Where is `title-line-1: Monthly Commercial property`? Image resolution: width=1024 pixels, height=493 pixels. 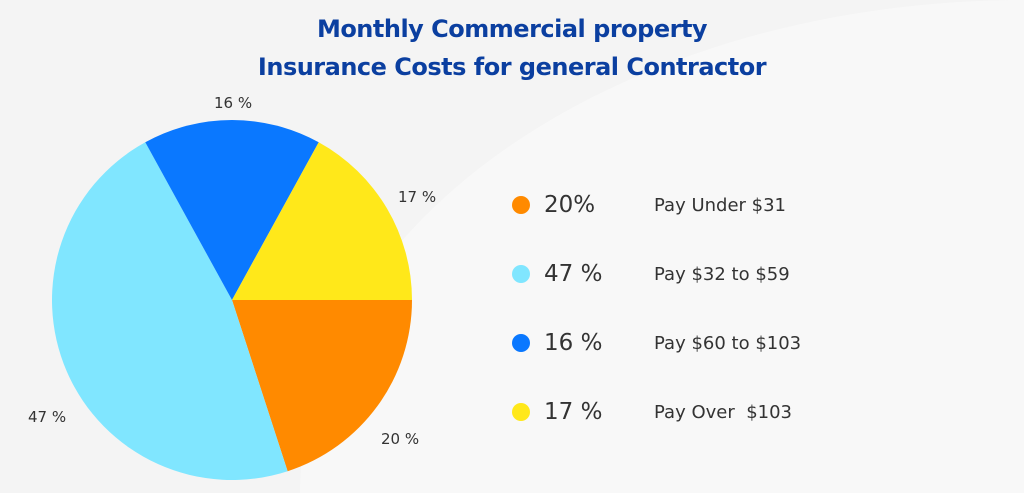 title-line-1: Monthly Commercial property is located at coordinates (512, 29).